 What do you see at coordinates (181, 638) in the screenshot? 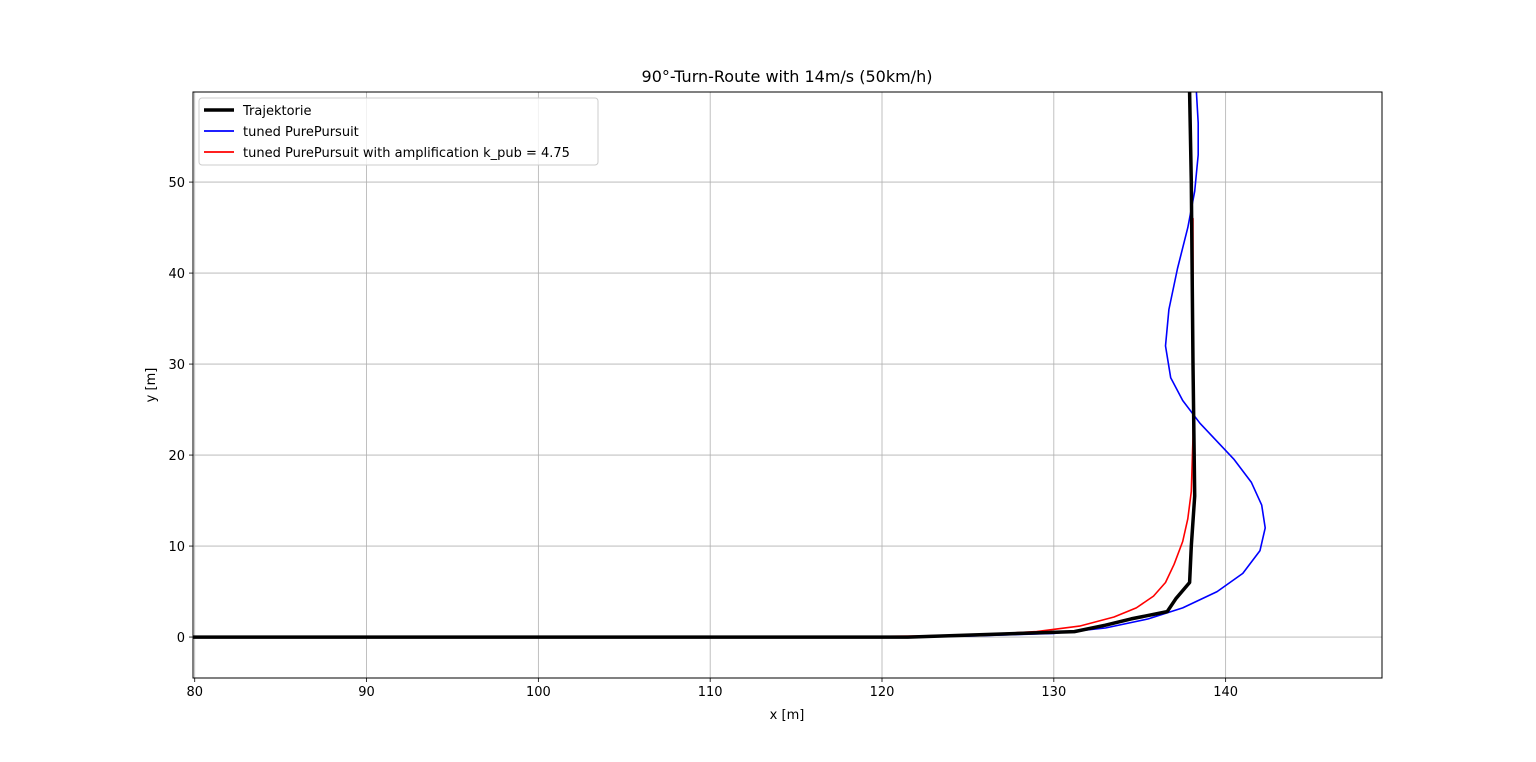
I see `y-tick-label: 0` at bounding box center [181, 638].